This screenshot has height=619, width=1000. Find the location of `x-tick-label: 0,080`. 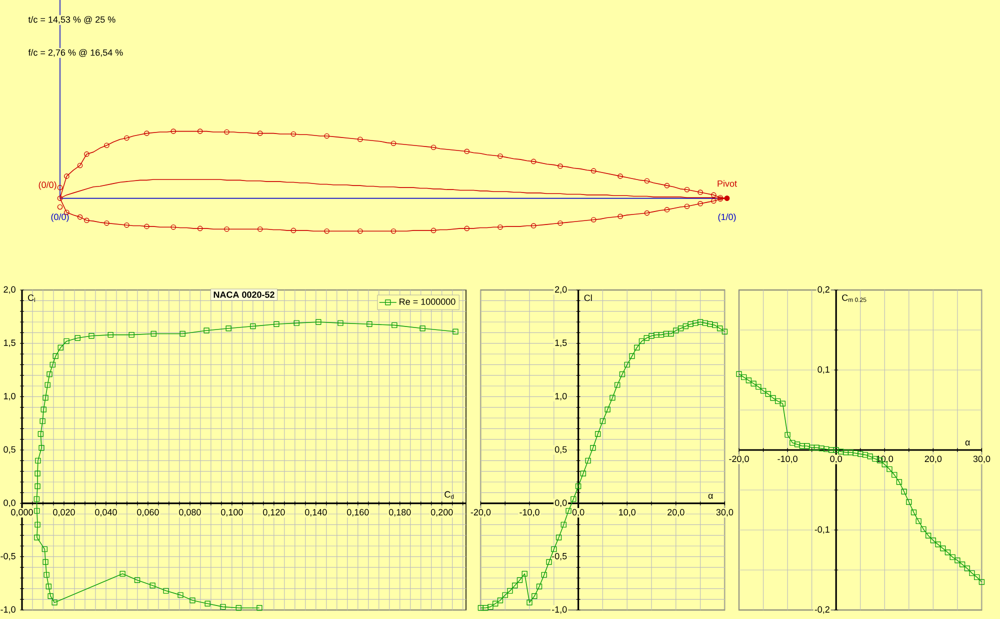

x-tick-label: 0,080 is located at coordinates (190, 512).